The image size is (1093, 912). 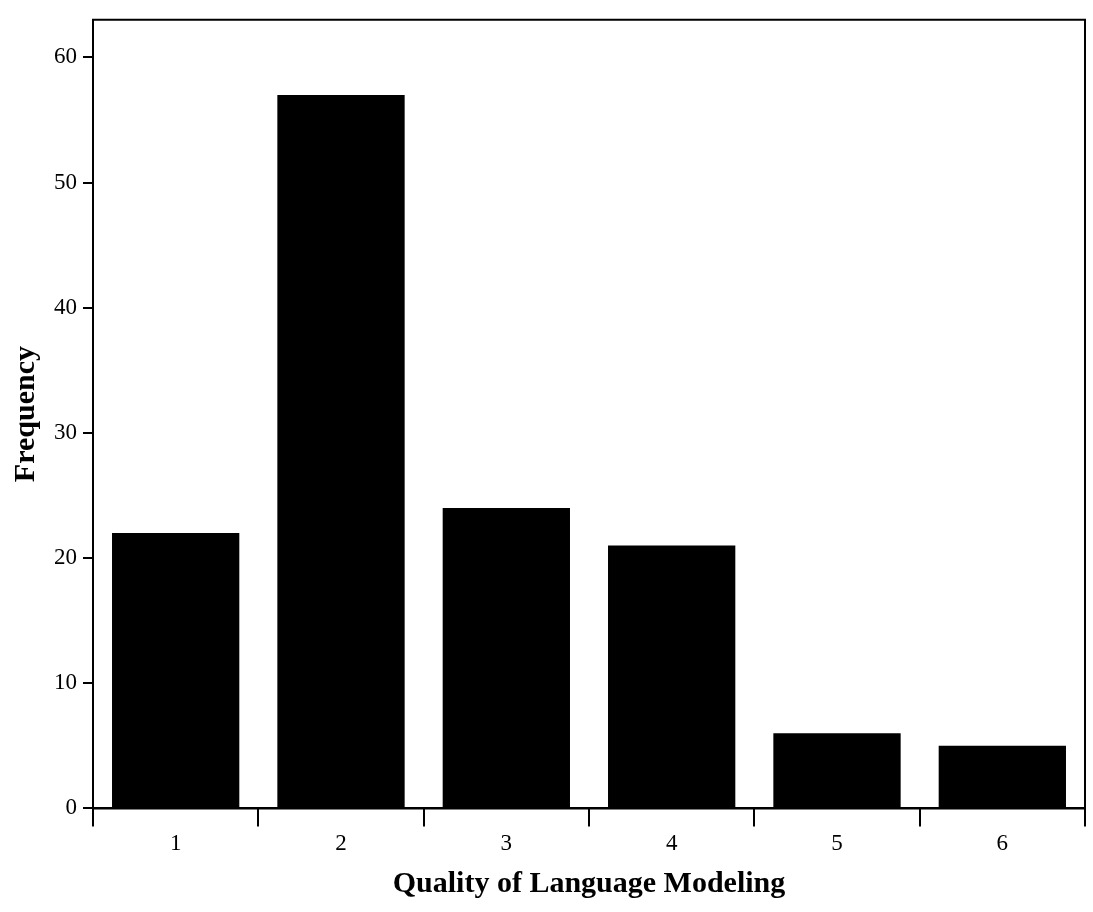 I want to click on x-tick-label: 5, so click(x=837, y=843).